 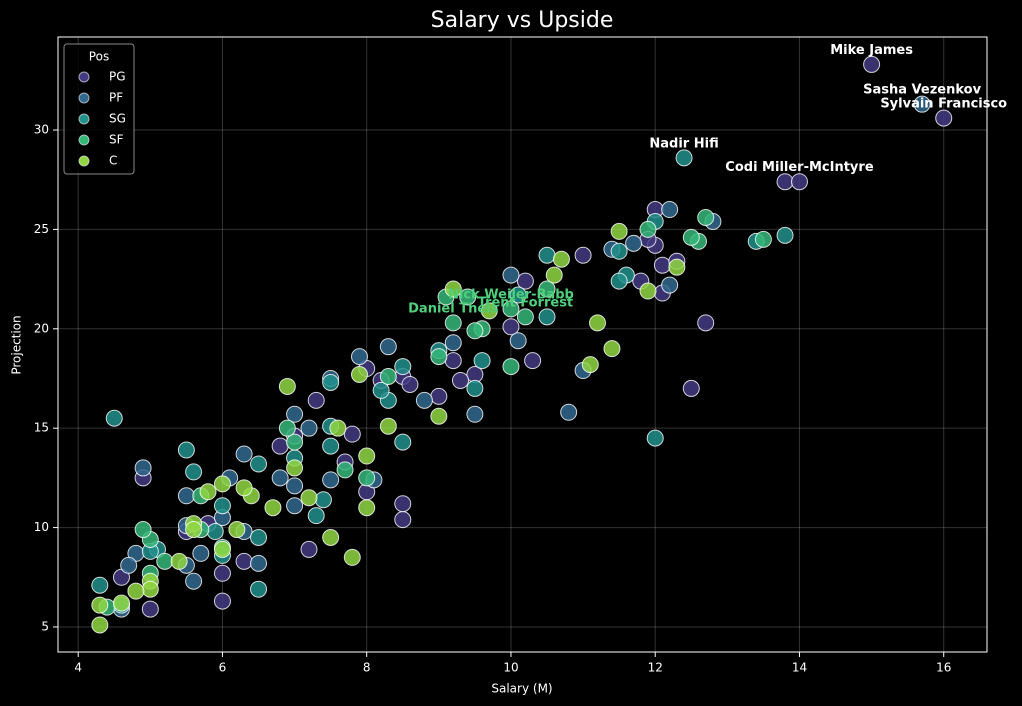 I want to click on legend-label: SG, so click(x=117, y=119).